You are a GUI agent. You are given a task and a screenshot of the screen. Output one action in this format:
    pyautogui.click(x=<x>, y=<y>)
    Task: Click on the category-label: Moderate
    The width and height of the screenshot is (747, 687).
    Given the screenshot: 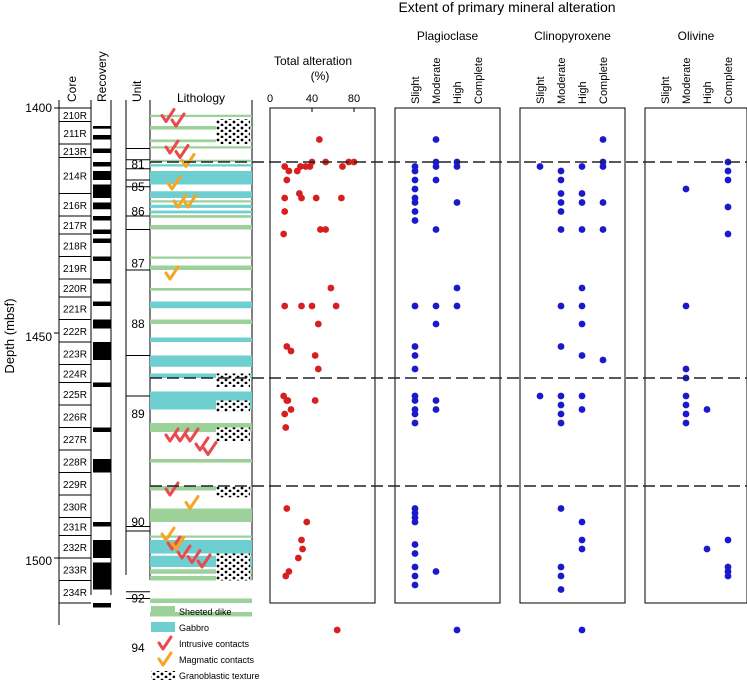 What is the action you would take?
    pyautogui.click(x=437, y=81)
    